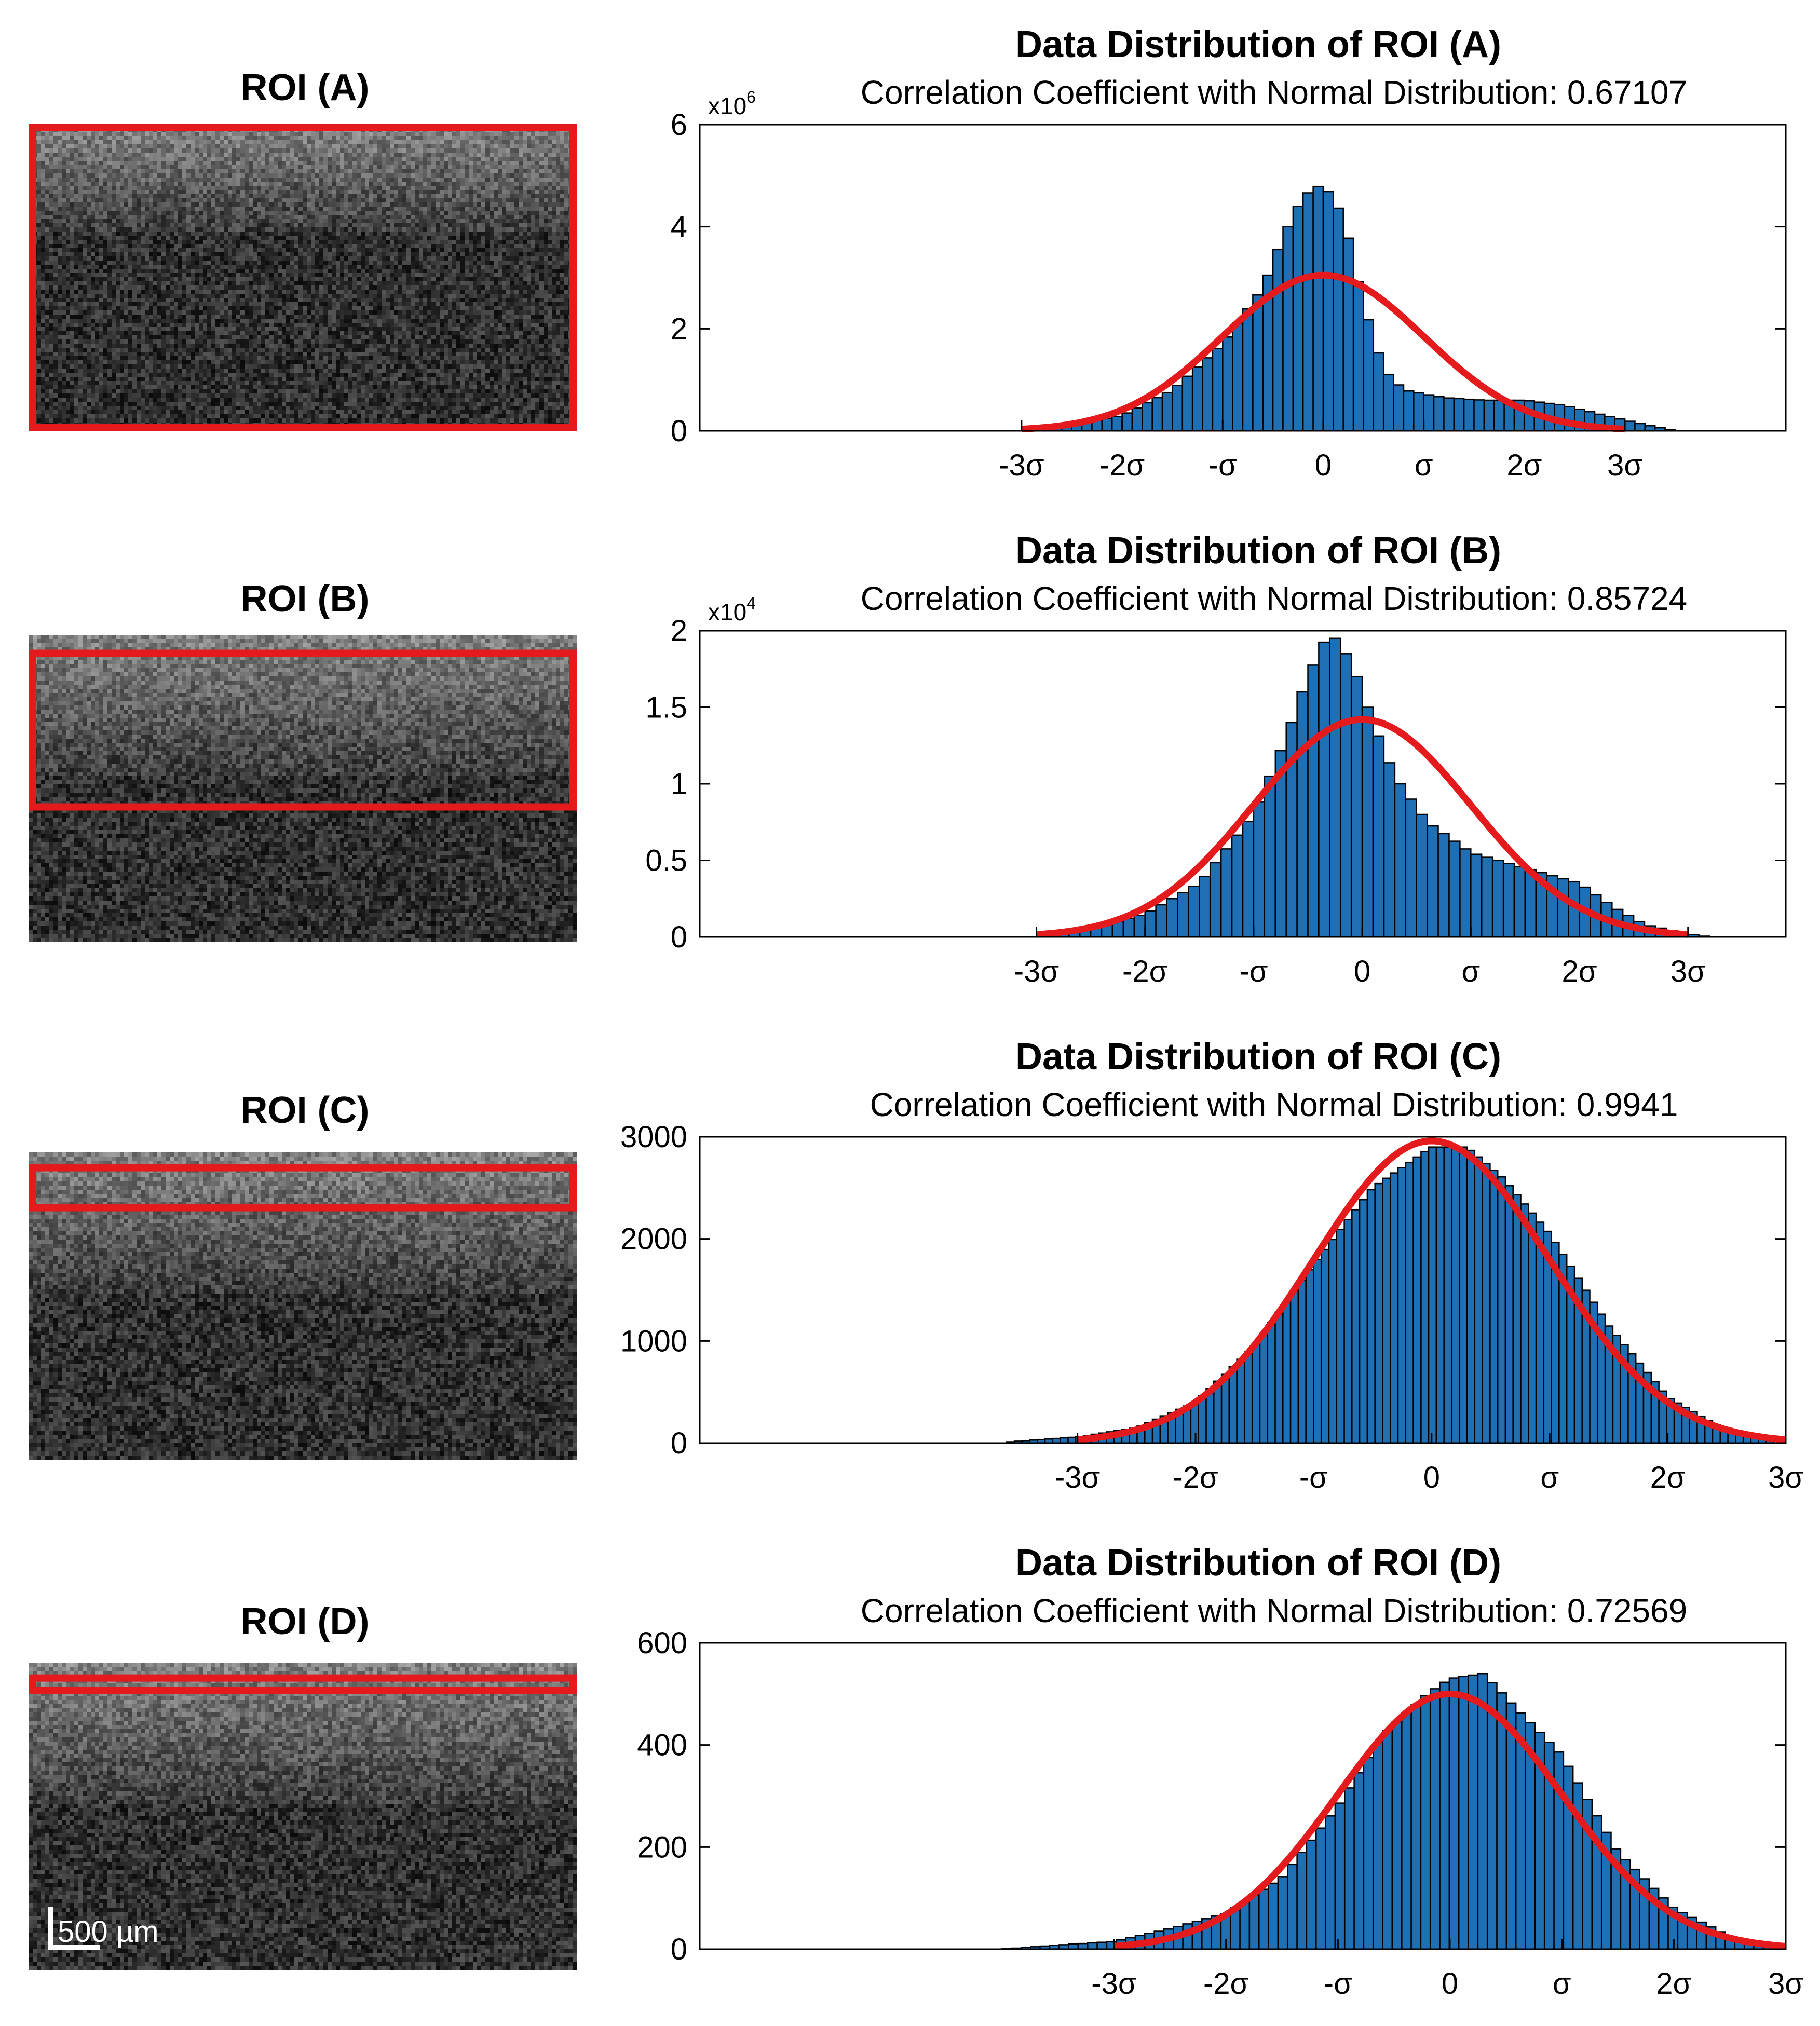  Describe the element at coordinates (1258, 551) in the screenshot. I see `chart-title: Data Distribution of ROI (B)` at that location.